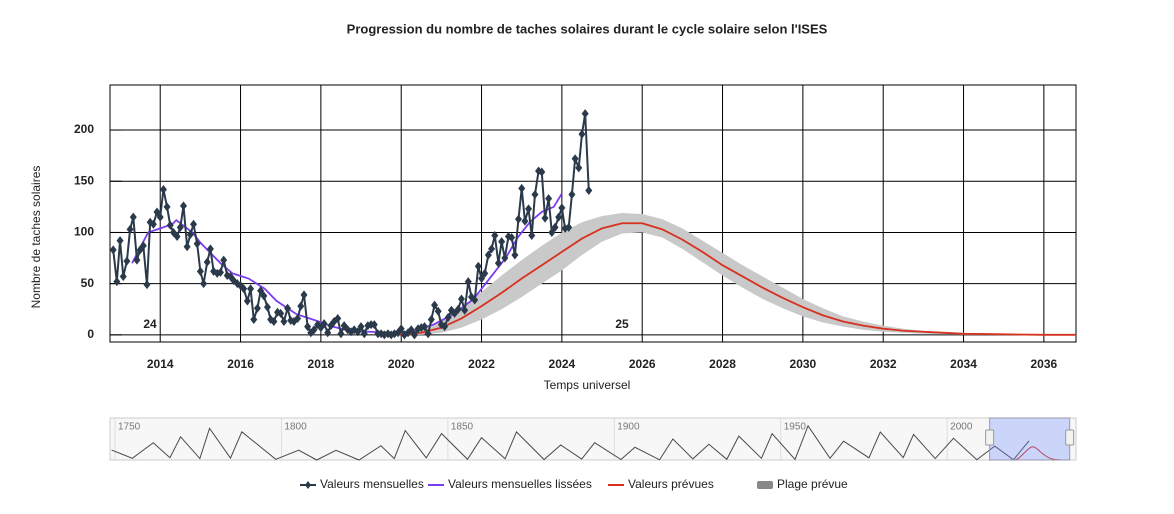 The image size is (1174, 514). I want to click on x-axis-title: Temps universel, so click(587, 385).